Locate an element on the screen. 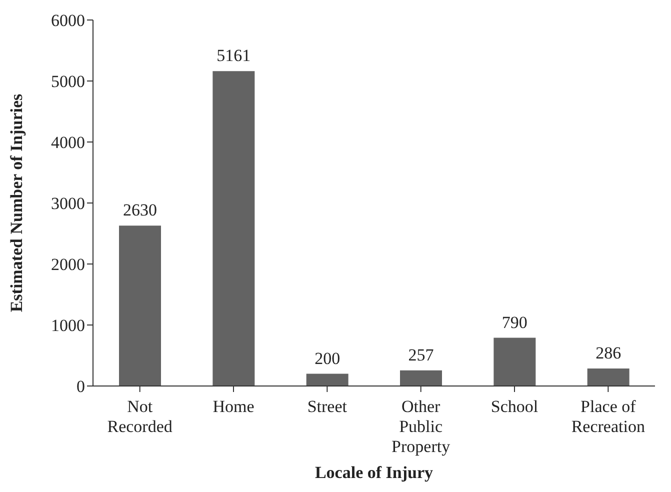 The width and height of the screenshot is (671, 492). data-label: 790 is located at coordinates (515, 322).